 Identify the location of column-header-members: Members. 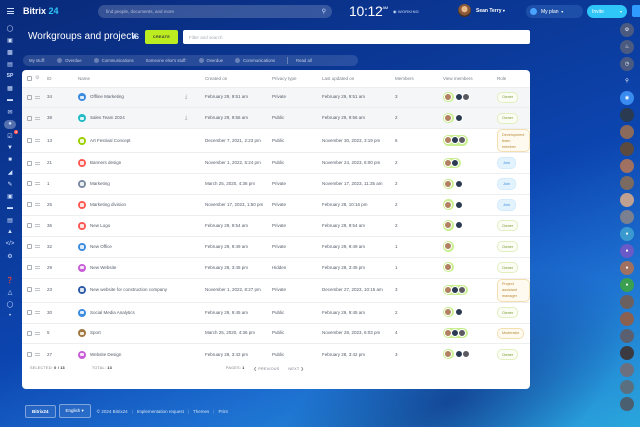
(404, 78).